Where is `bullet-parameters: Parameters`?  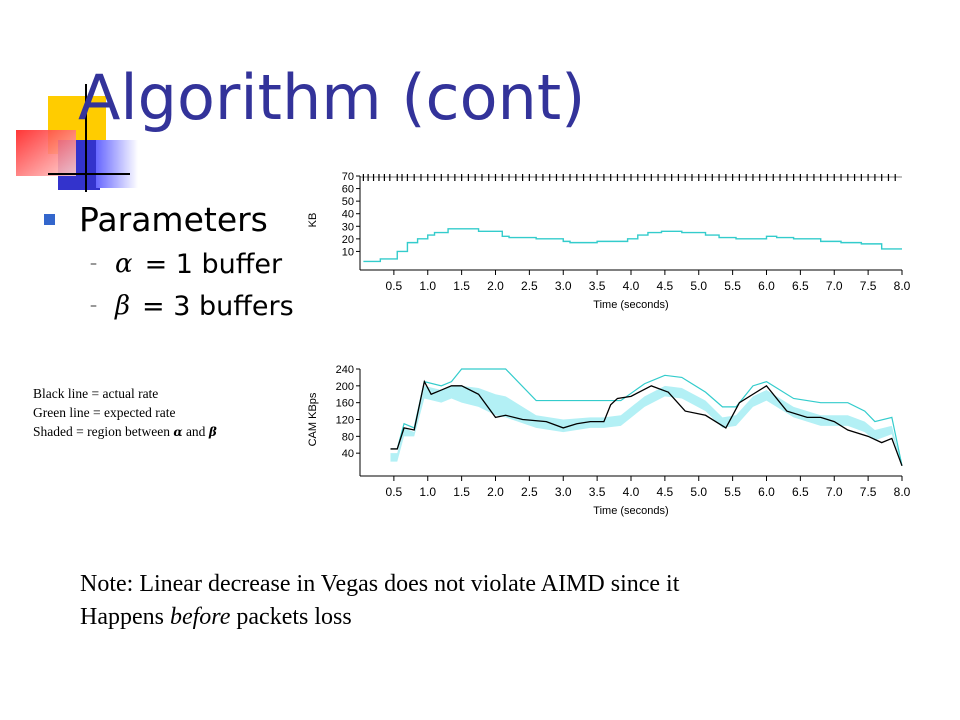
bullet-parameters: Parameters is located at coordinates (156, 219).